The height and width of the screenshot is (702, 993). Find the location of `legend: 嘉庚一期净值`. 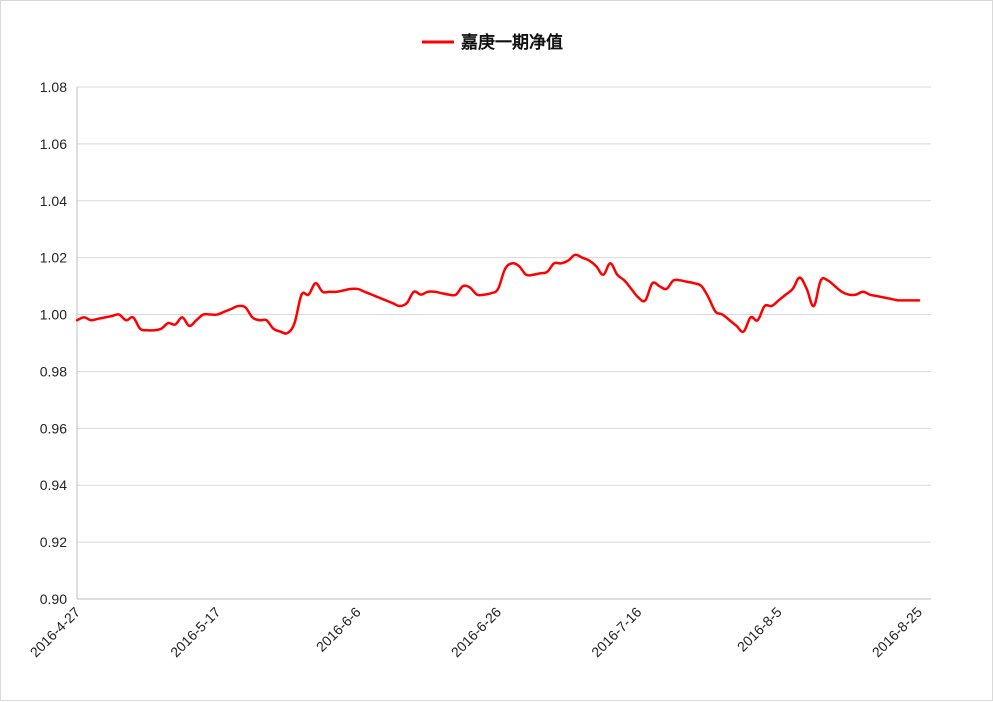

legend: 嘉庚一期净值 is located at coordinates (492, 42).